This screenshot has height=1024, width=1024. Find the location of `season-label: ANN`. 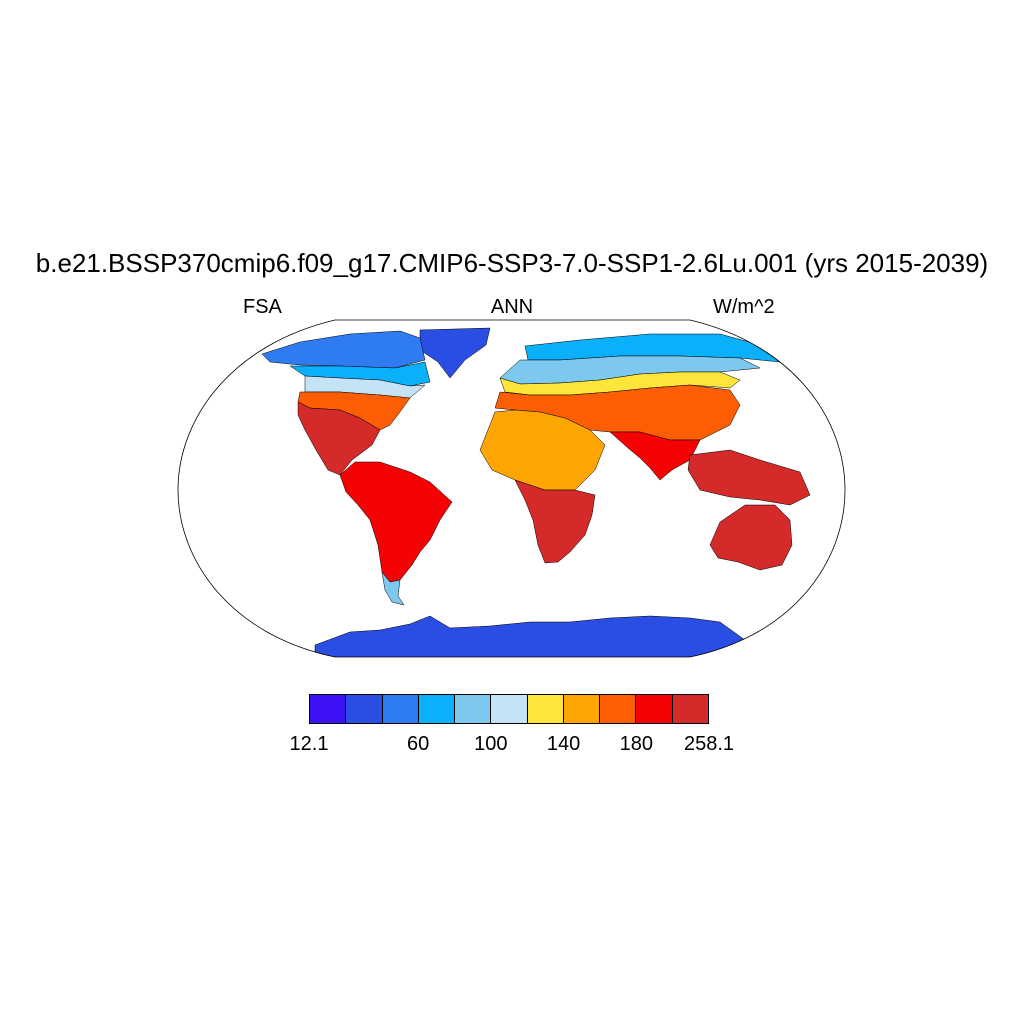

season-label: ANN is located at coordinates (512, 307).